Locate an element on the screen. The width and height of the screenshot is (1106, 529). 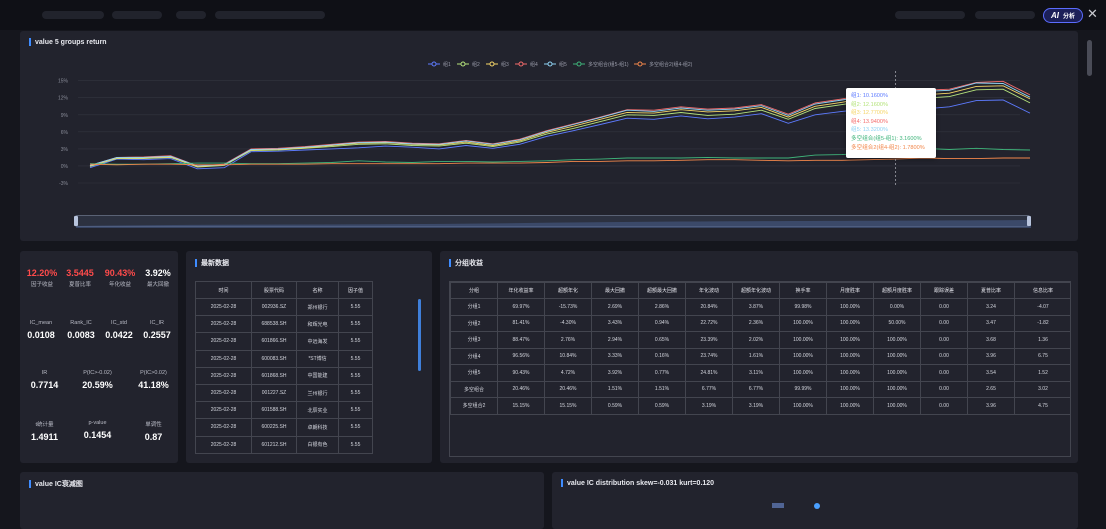
table-cell: 96.56% is located at coordinates (521, 356).